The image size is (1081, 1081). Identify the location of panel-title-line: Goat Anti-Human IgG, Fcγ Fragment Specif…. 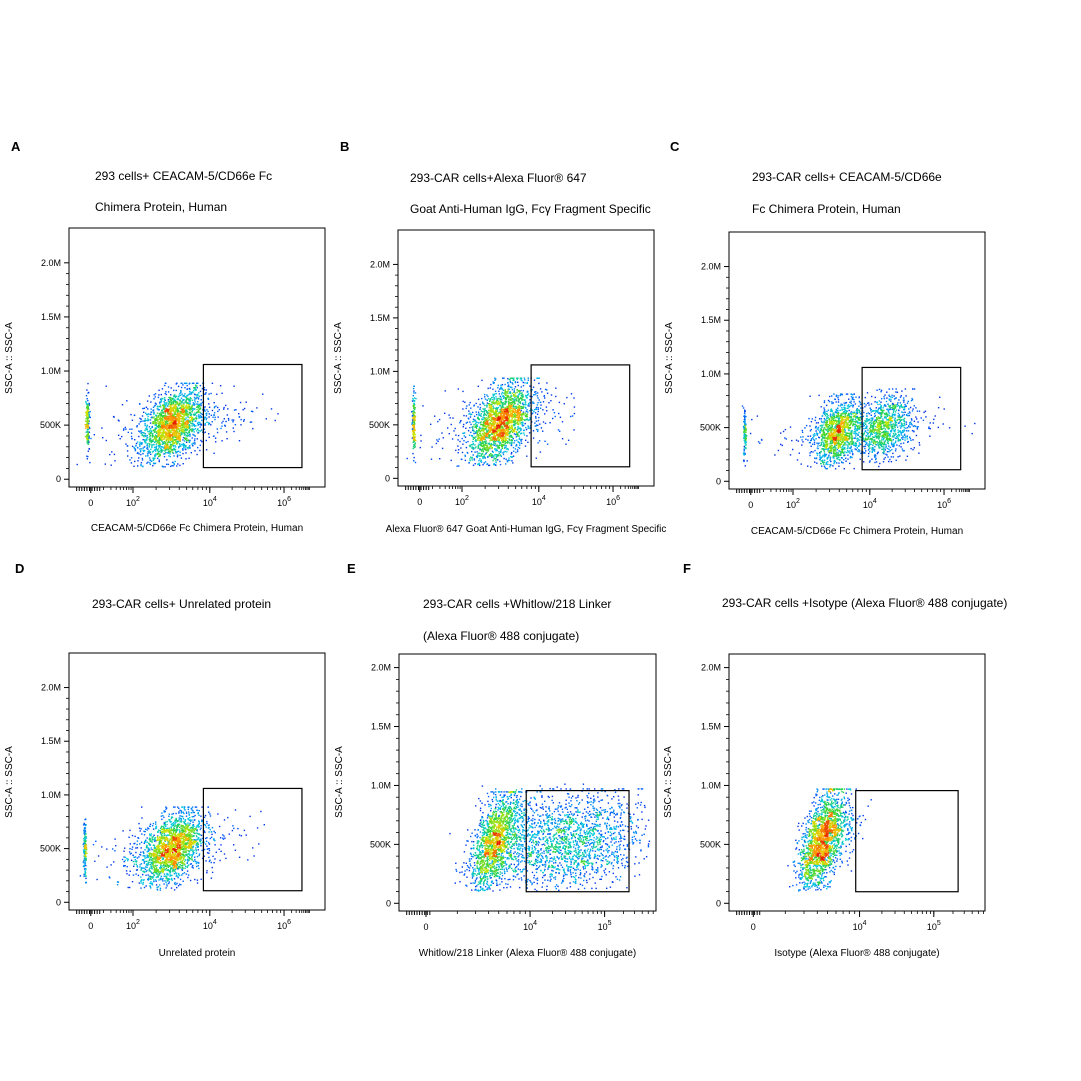
(530, 209).